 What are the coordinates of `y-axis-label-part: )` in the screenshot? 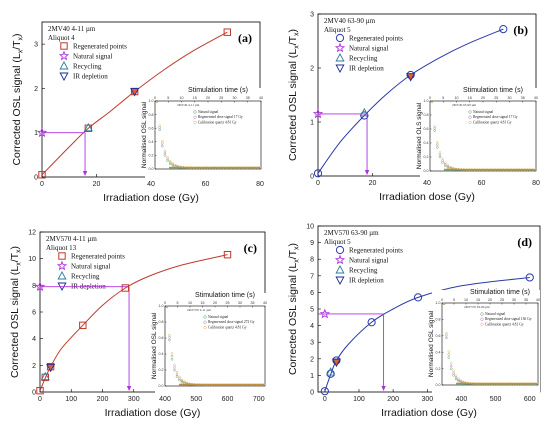 It's located at (293, 31).